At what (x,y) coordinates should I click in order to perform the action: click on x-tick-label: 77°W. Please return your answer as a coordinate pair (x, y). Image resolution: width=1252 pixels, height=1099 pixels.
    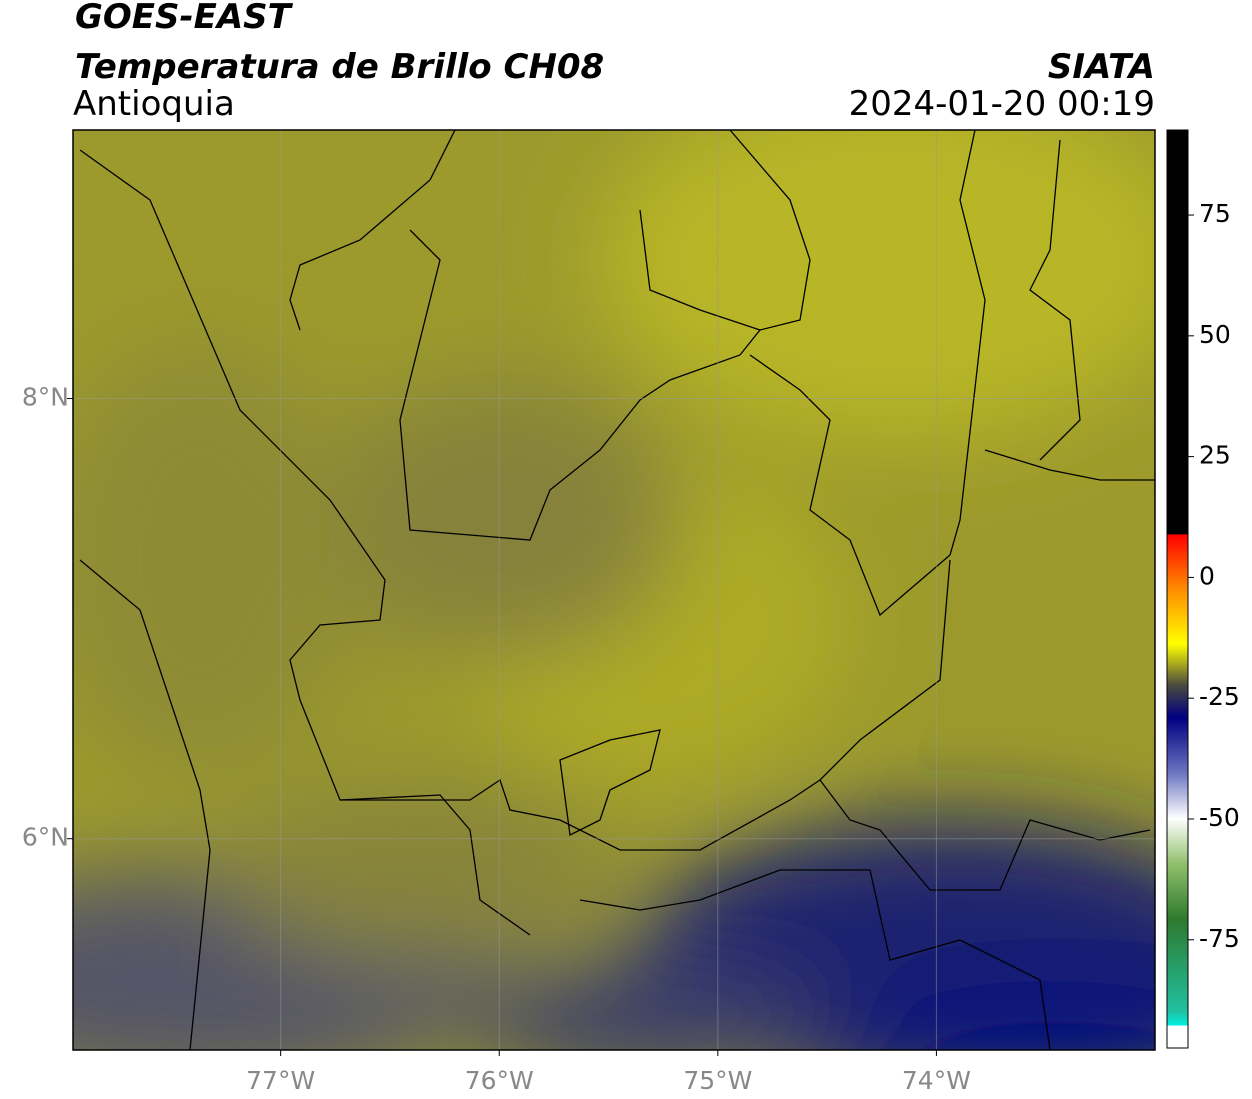
    Looking at the image, I should click on (280, 1080).